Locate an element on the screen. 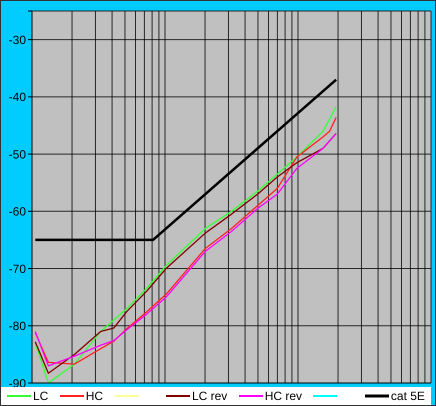 The height and width of the screenshot is (406, 436). y-tick-label: -50 is located at coordinates (17, 154).